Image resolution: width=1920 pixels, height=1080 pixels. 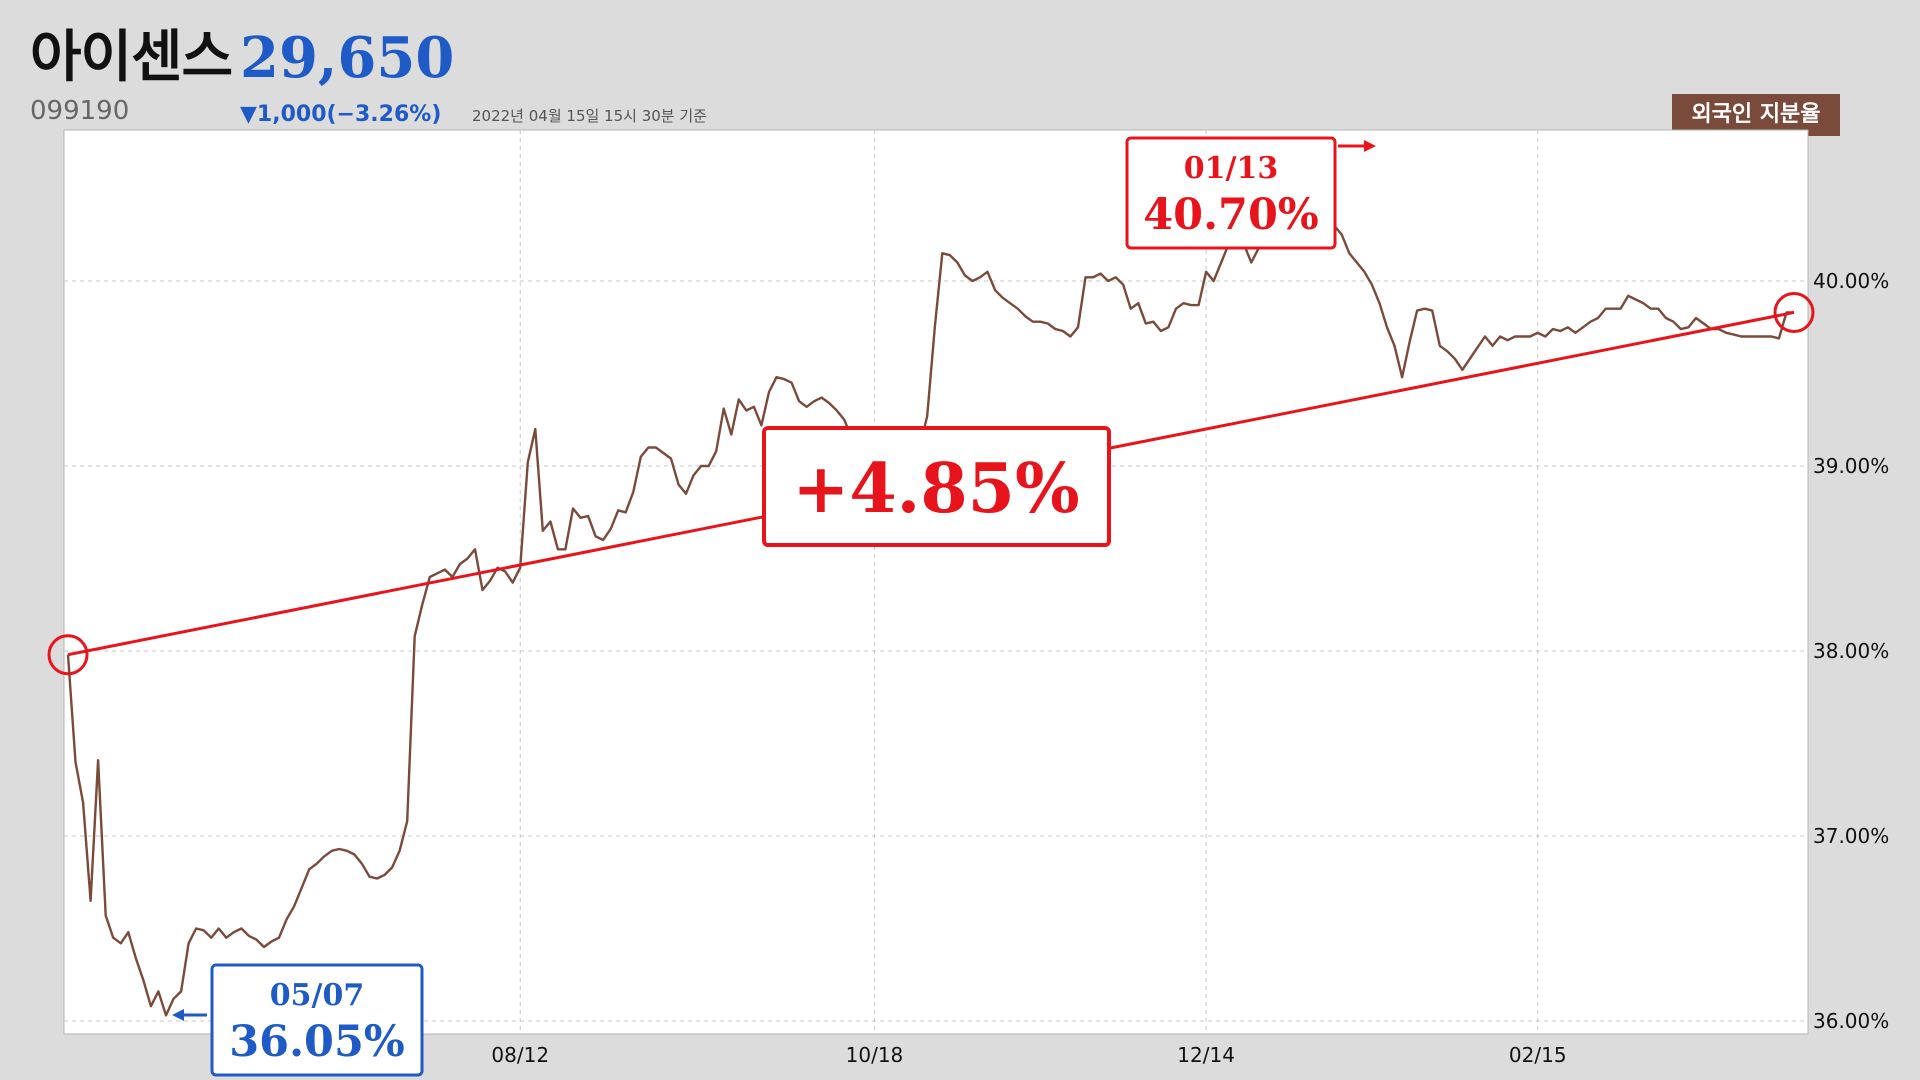 What do you see at coordinates (1206, 1055) in the screenshot?
I see `x-tick-label: 12/14` at bounding box center [1206, 1055].